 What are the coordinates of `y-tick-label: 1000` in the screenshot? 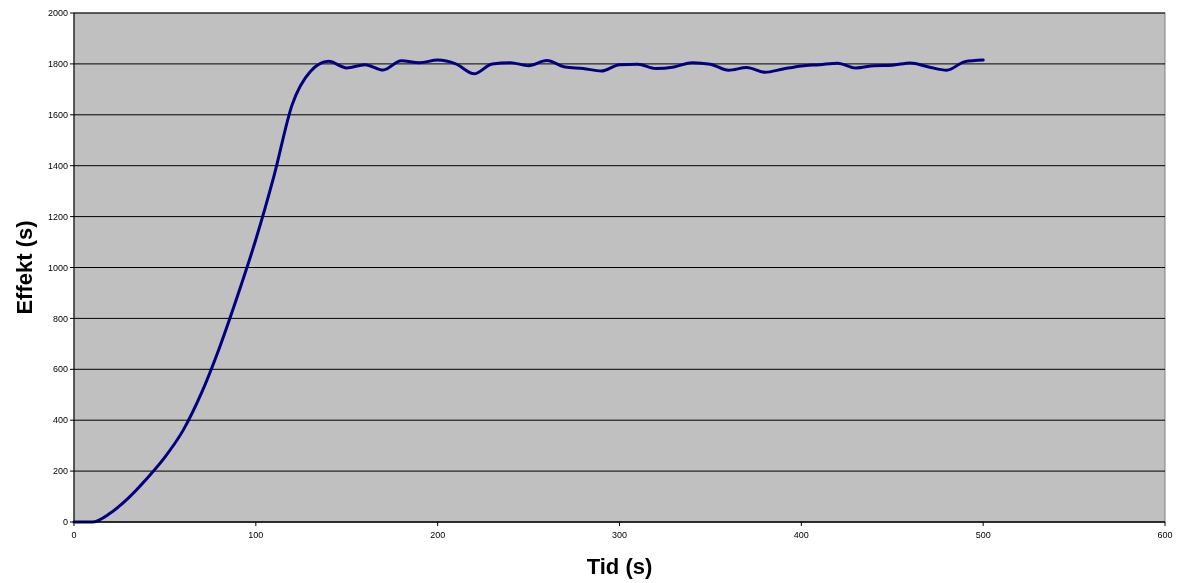 It's located at (57, 267).